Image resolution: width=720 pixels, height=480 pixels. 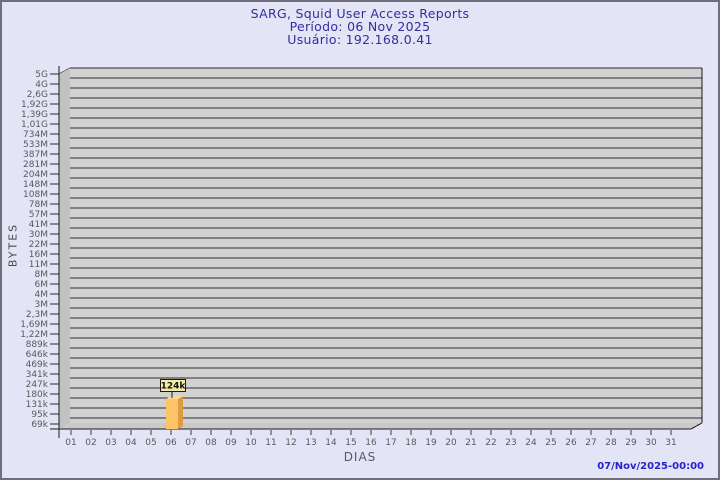 What do you see at coordinates (64, 248) in the screenshot?
I see `left-3d-wall` at bounding box center [64, 248].